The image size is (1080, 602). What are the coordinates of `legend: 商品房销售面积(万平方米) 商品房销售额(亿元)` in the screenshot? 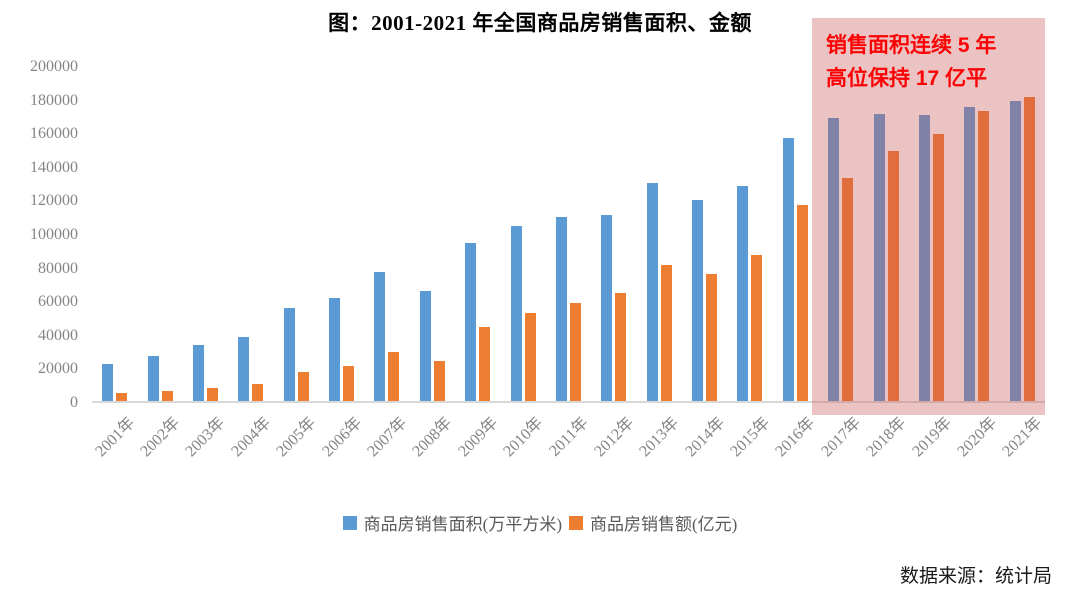 It's located at (540, 522).